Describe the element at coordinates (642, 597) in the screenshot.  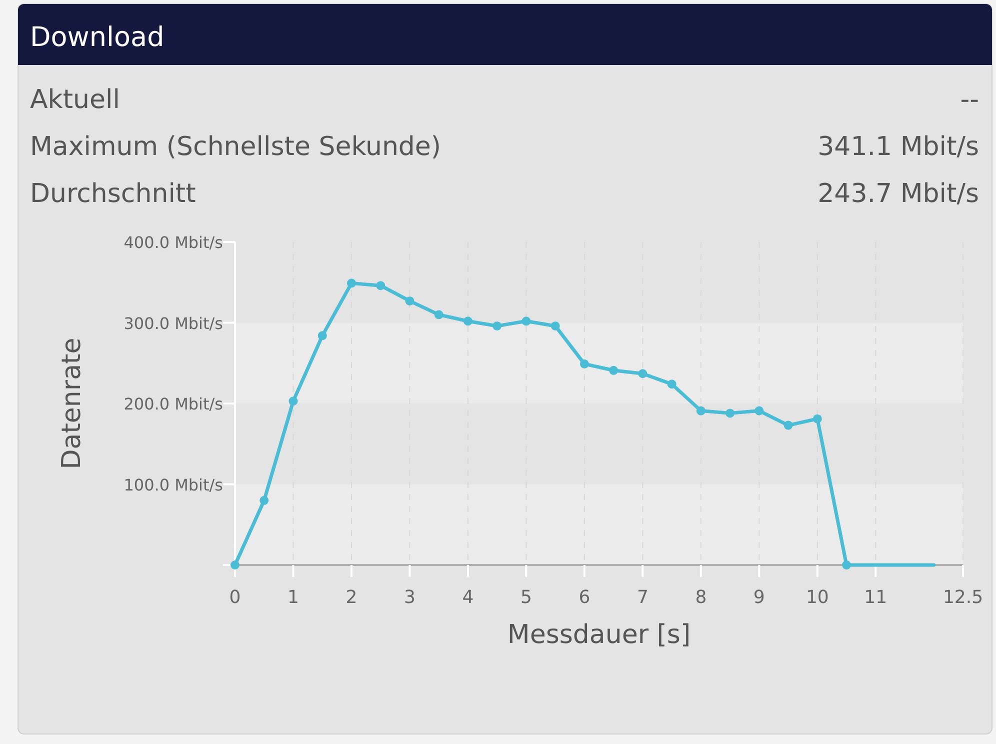
I see `x-tick-label: 7` at that location.